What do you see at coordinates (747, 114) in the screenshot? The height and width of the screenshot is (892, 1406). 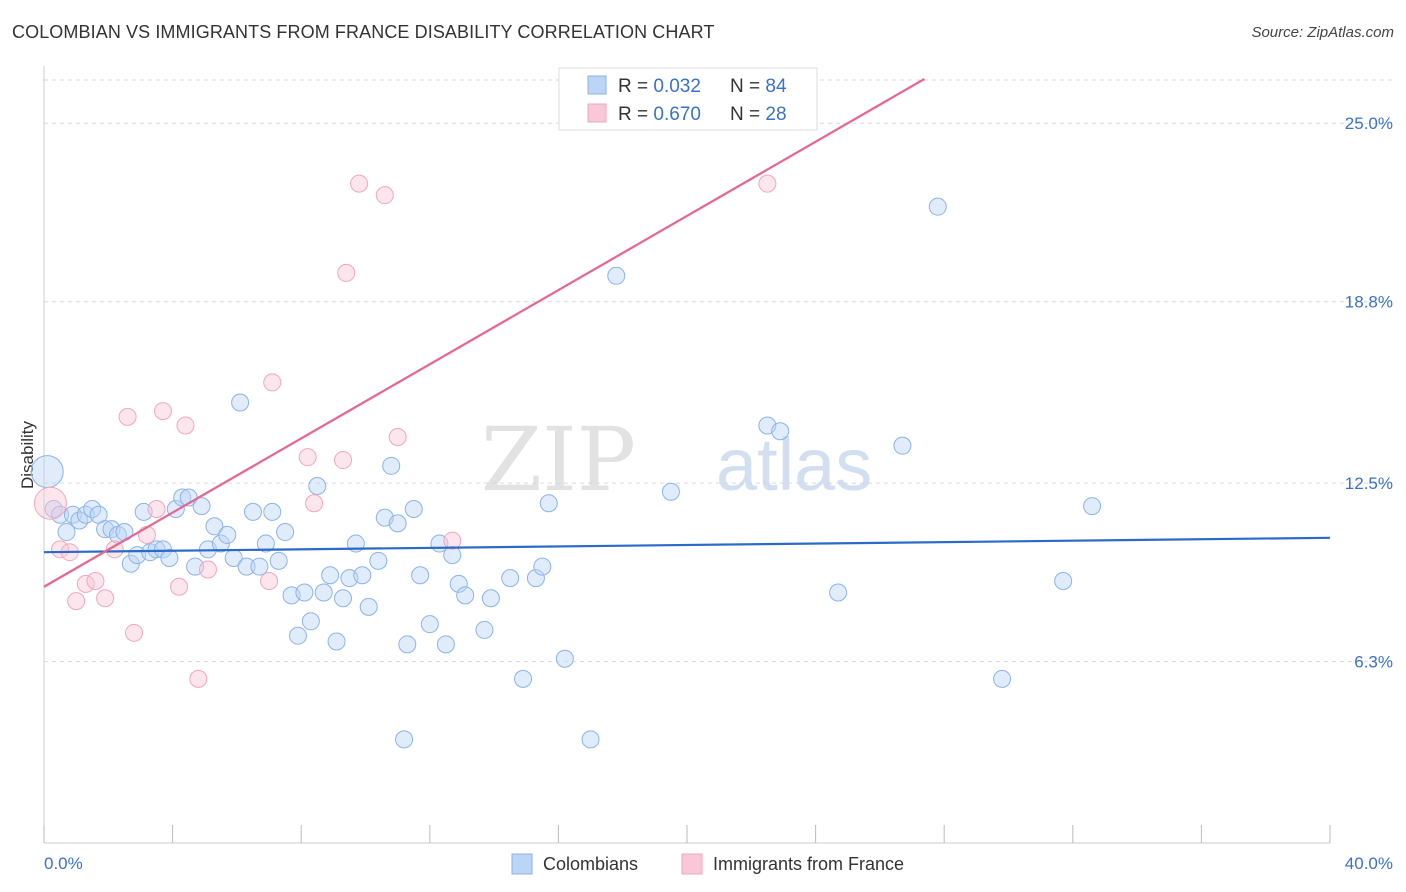 I see `legend-n-label-2: N =` at bounding box center [747, 114].